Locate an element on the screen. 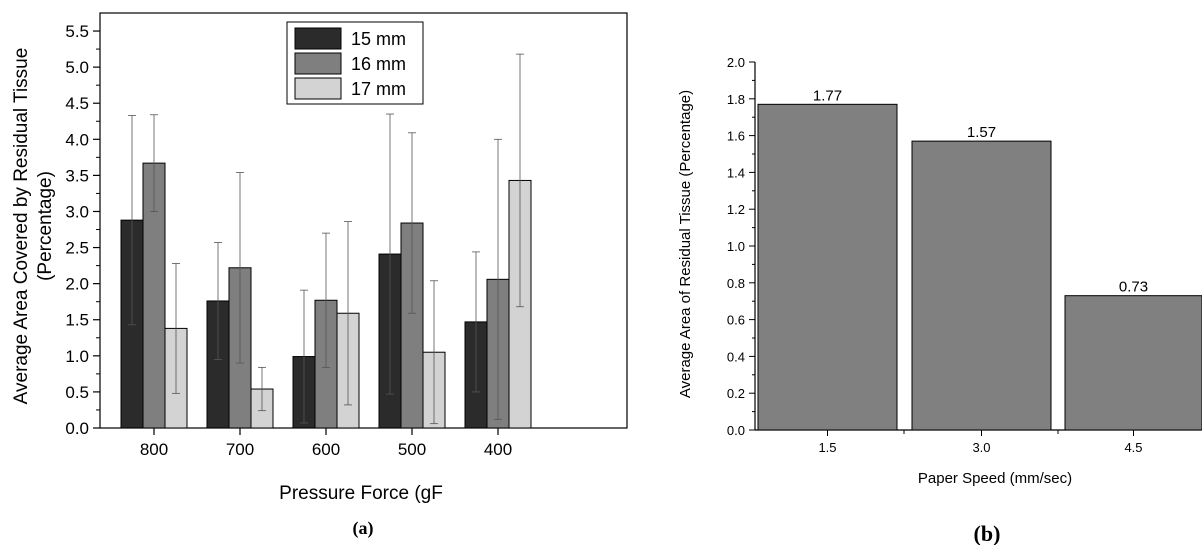 This screenshot has height=545, width=1202. chart-a-ytick-label: 0.5 is located at coordinates (77, 392).